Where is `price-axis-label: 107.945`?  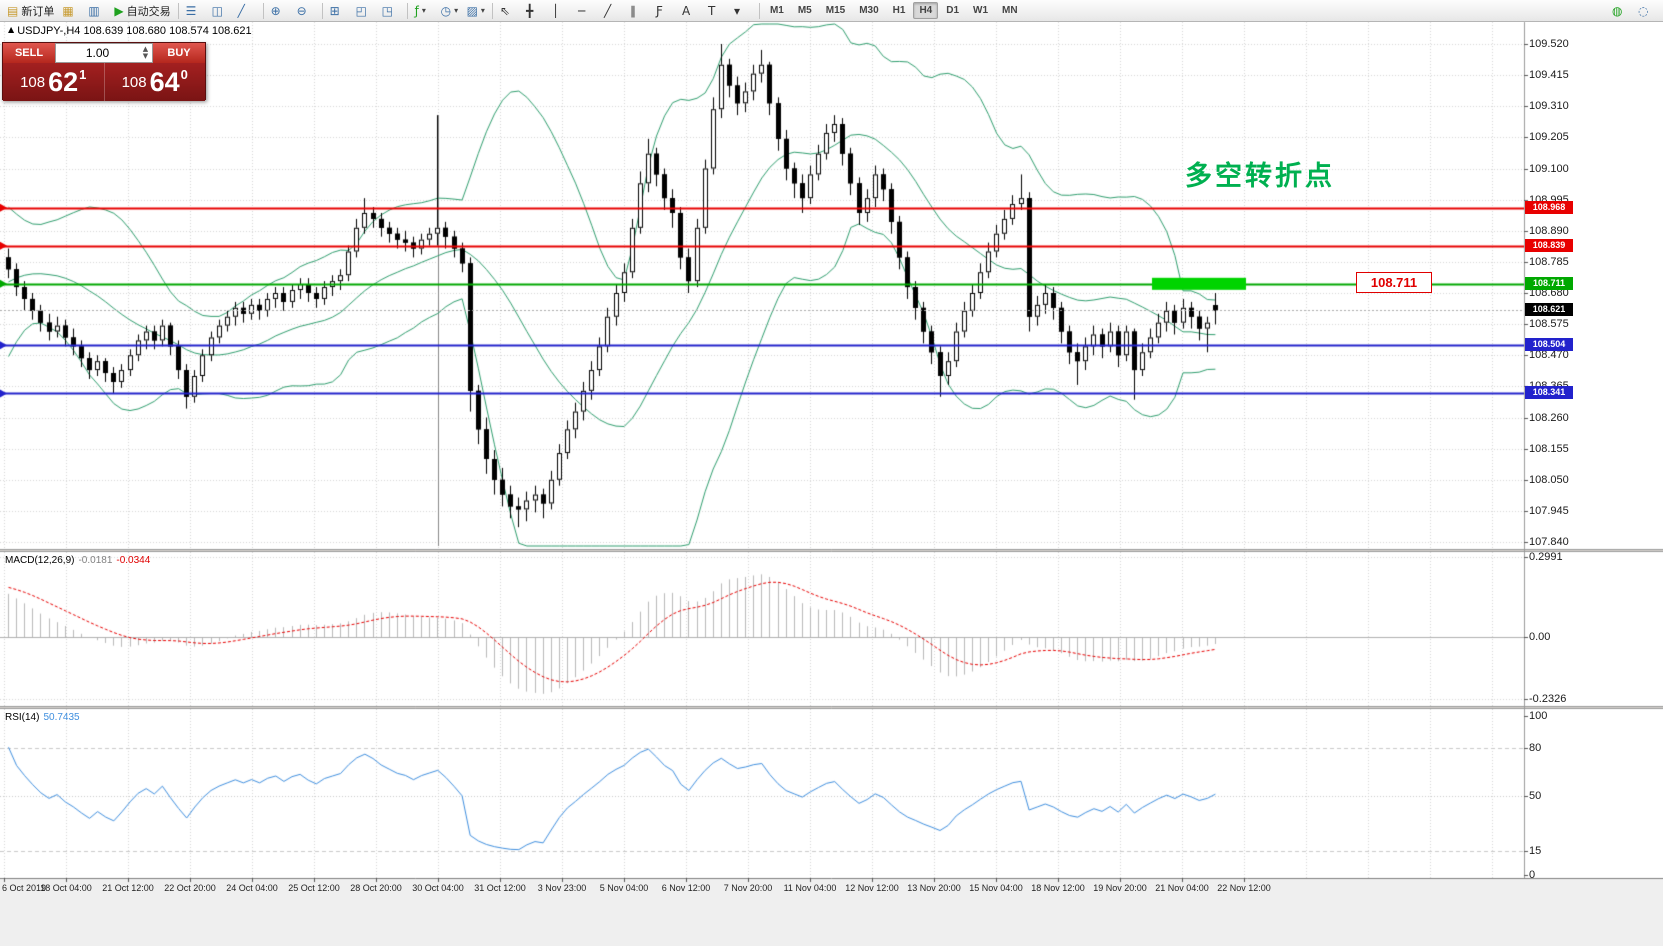 price-axis-label: 107.945 is located at coordinates (1549, 510).